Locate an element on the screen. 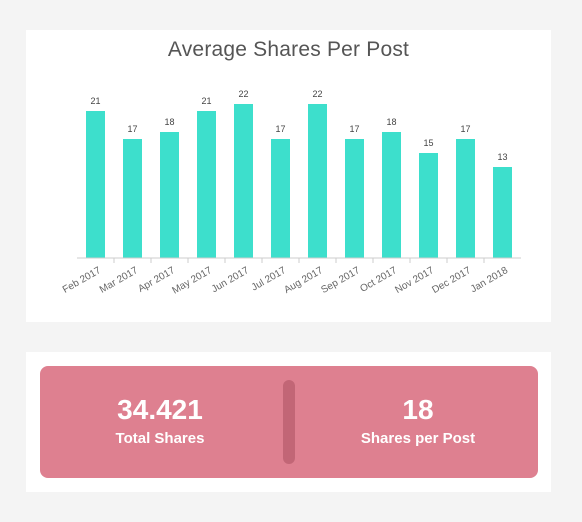  total-shares-value: 34.421 is located at coordinates (160, 410).